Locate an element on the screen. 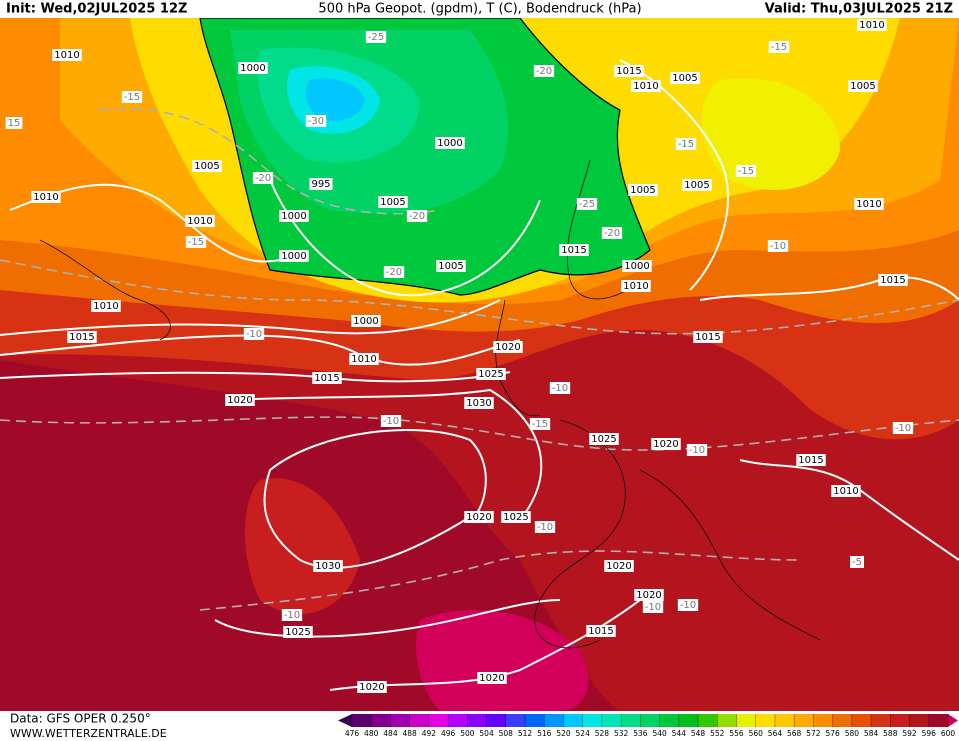 Image resolution: width=959 pixels, height=741 pixels. isobar-label-text: 1030 is located at coordinates (478, 403).